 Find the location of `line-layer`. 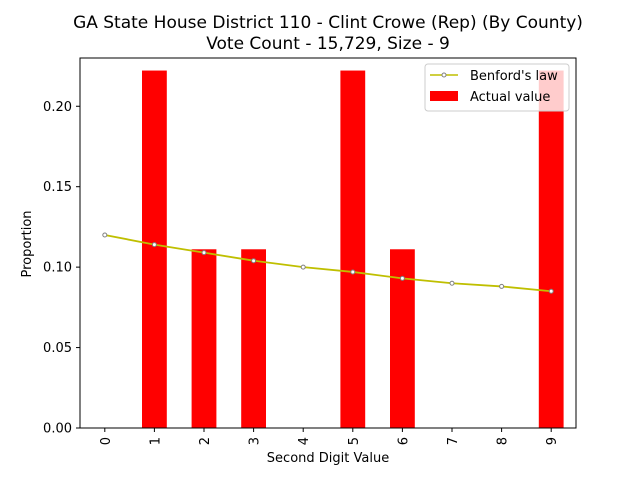

line-layer is located at coordinates (328, 263).